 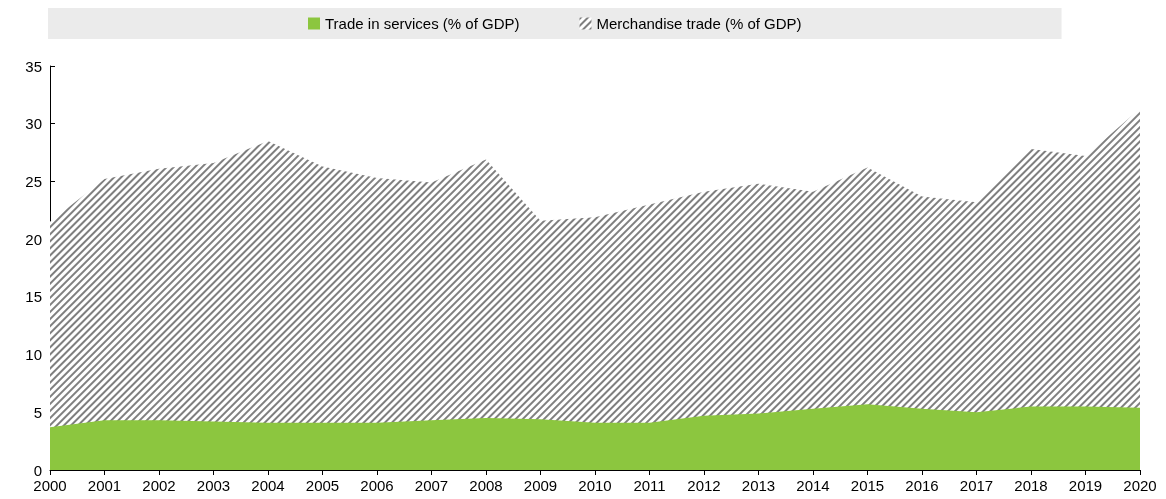 I want to click on y-tick-label: 5, so click(x=37, y=412).